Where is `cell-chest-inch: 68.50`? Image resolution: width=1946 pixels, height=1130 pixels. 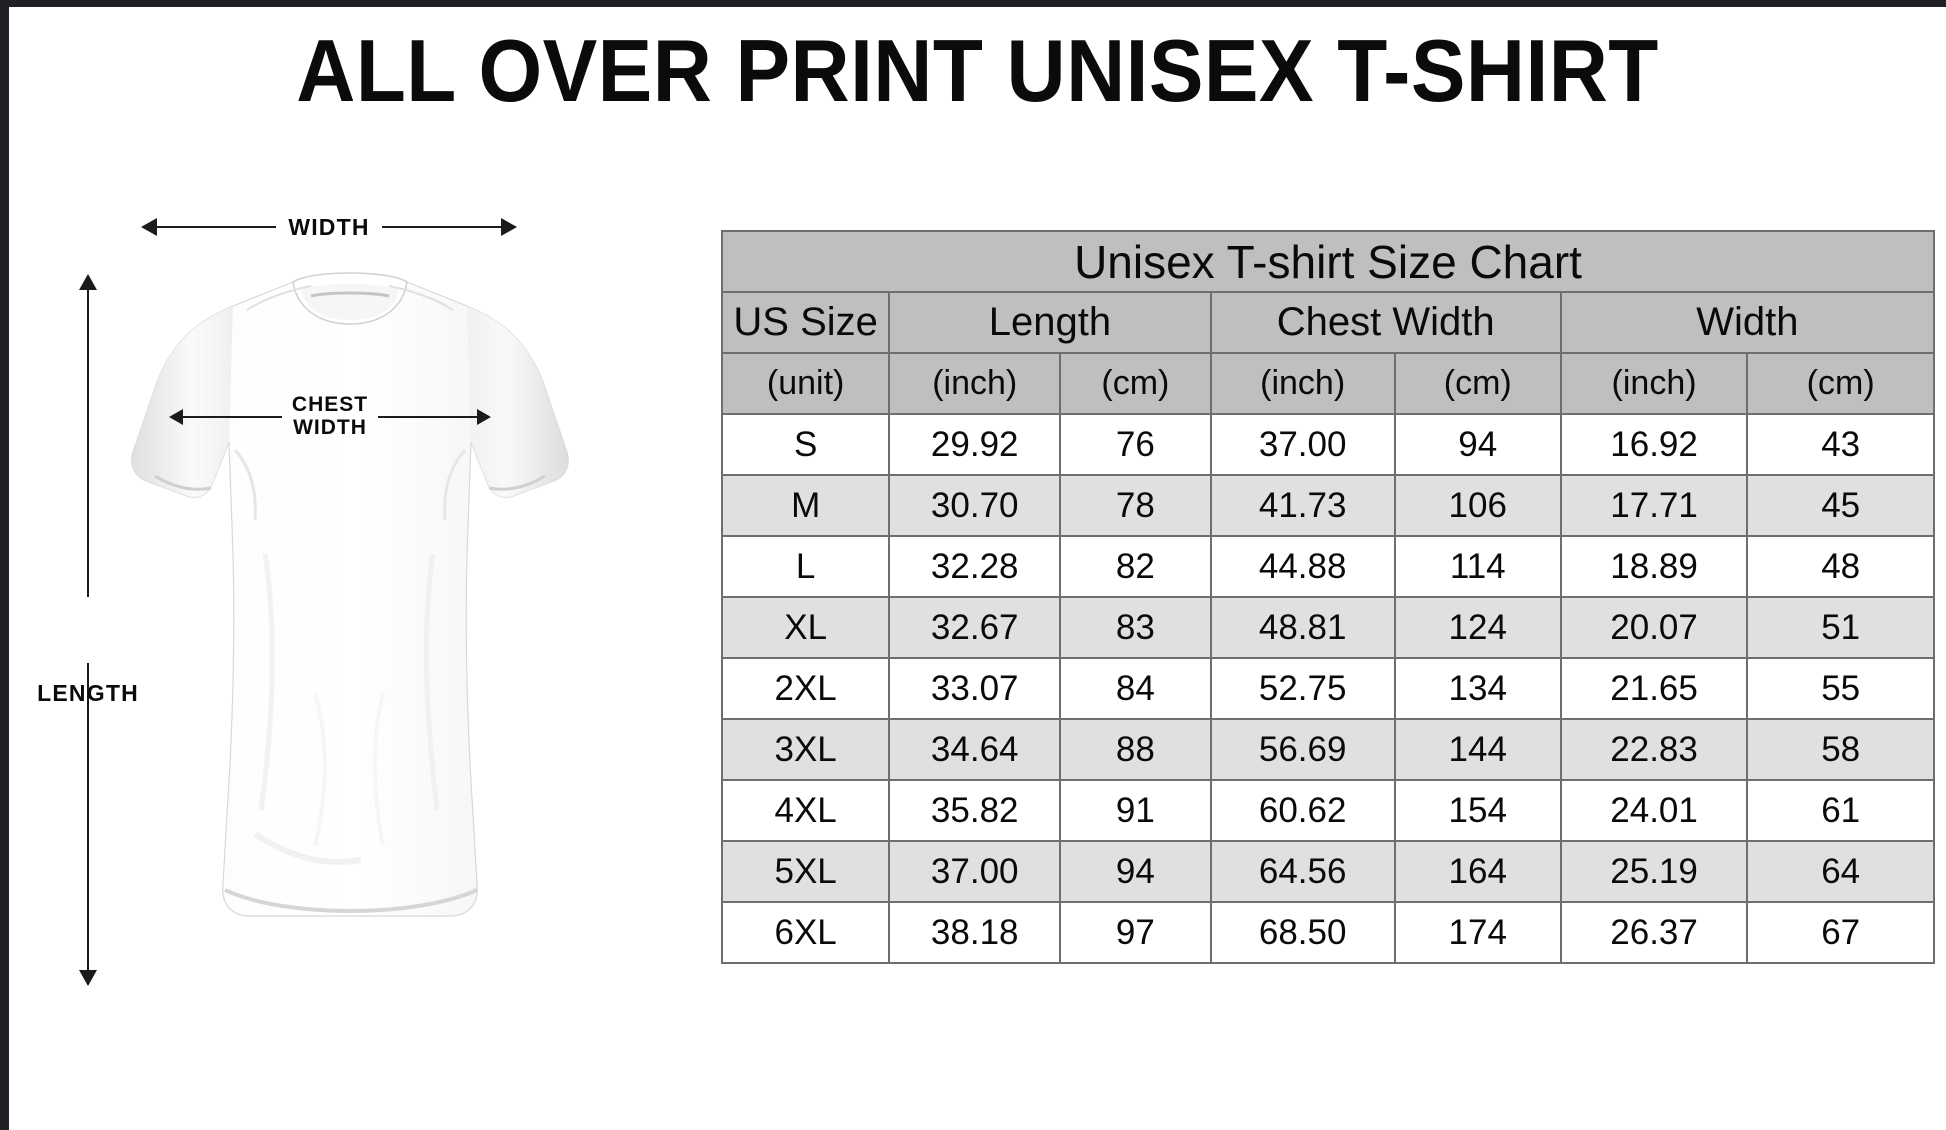 cell-chest-inch: 68.50 is located at coordinates (1302, 932).